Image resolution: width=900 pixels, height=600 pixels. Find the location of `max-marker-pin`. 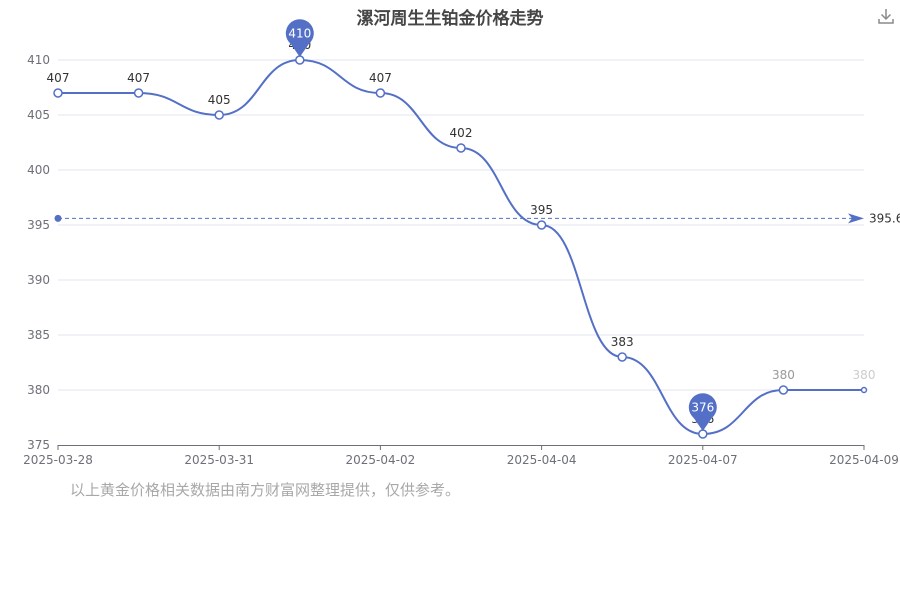

max-marker-pin is located at coordinates (299, 38).